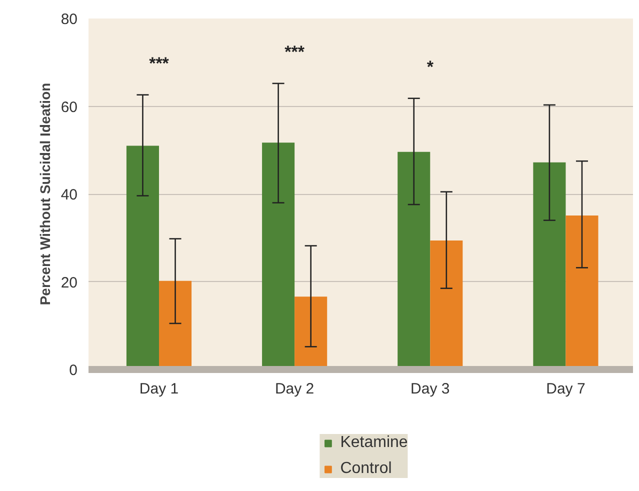 The width and height of the screenshot is (639, 491). I want to click on annotation: *, so click(430, 66).